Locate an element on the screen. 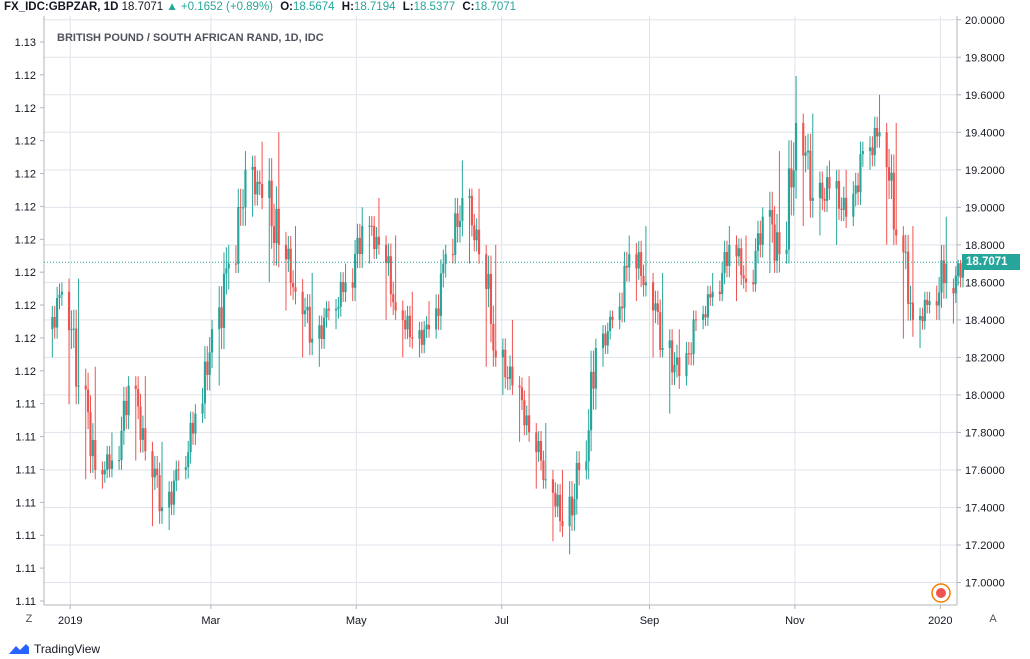 Image resolution: width=1030 pixels, height=659 pixels. right-tick-label: 17.4000 is located at coordinates (985, 508).